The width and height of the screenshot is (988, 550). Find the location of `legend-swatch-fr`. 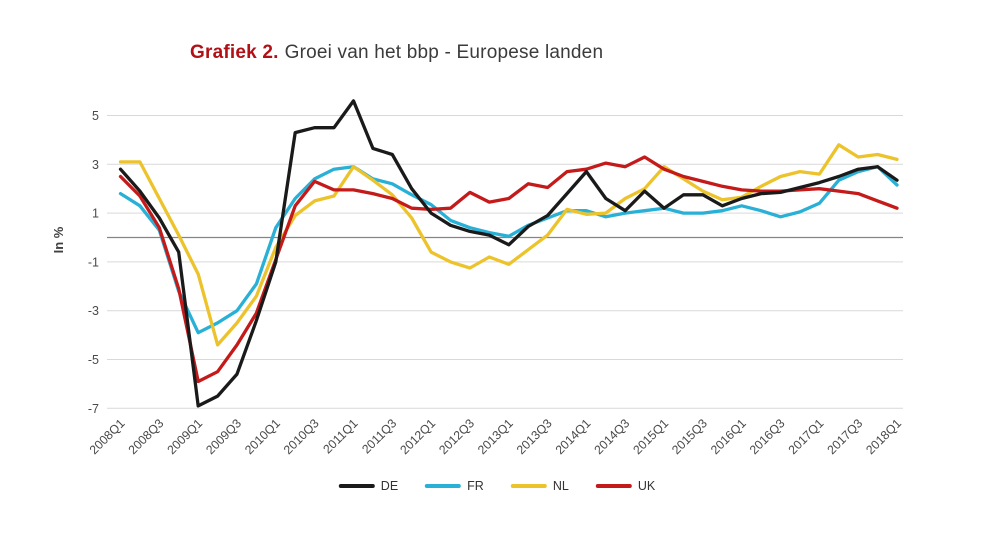

legend-swatch-fr is located at coordinates (443, 486).